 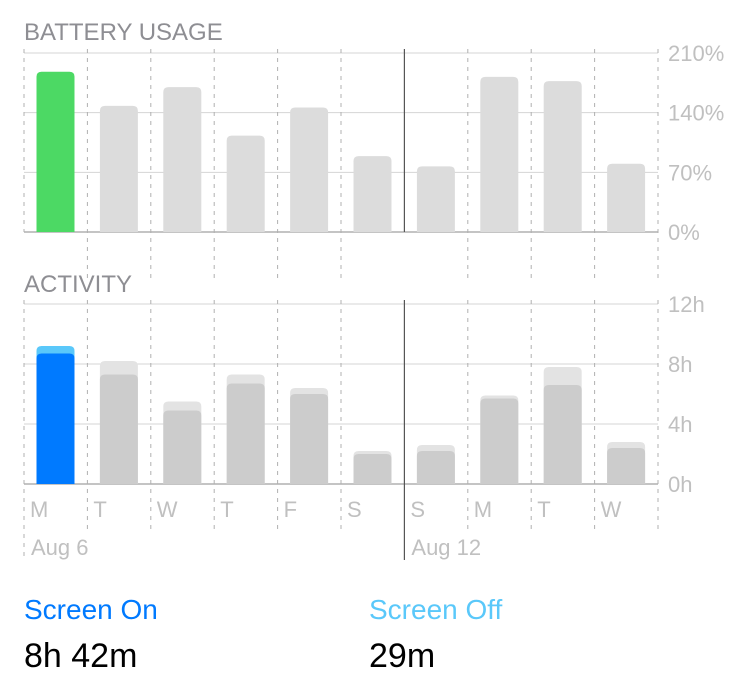 I want to click on activity-y-tick-label: 12h, so click(x=686, y=304).